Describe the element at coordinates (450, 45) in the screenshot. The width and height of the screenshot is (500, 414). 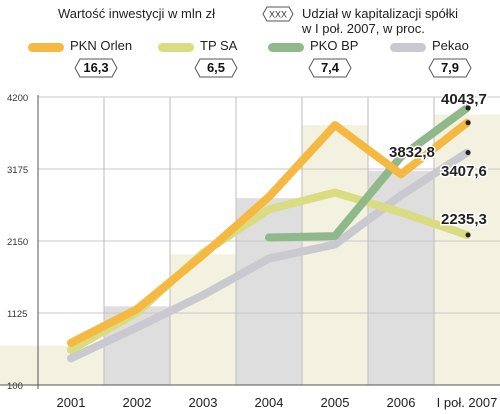
I see `legend-label-pekao: Pekao` at that location.